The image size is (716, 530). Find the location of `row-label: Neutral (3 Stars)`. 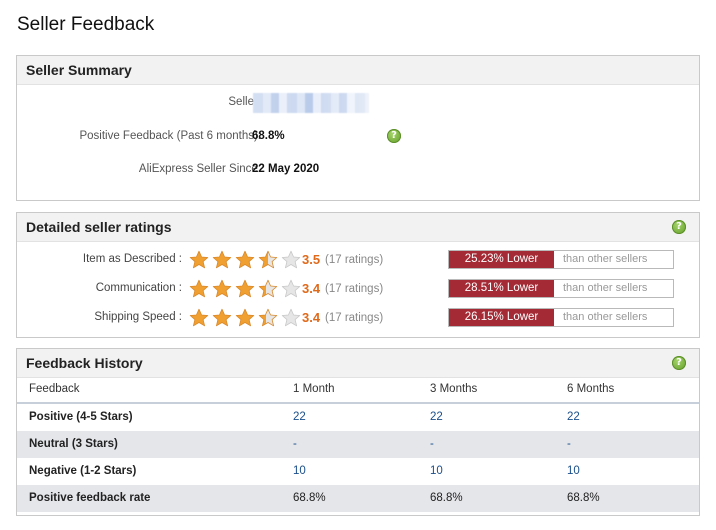

row-label: Neutral (3 Stars) is located at coordinates (73, 444).